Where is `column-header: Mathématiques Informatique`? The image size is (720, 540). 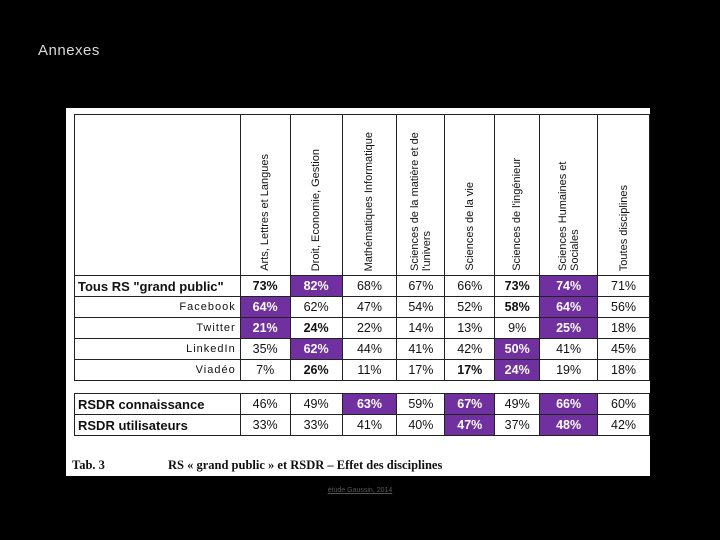 column-header: Mathématiques Informatique is located at coordinates (369, 195).